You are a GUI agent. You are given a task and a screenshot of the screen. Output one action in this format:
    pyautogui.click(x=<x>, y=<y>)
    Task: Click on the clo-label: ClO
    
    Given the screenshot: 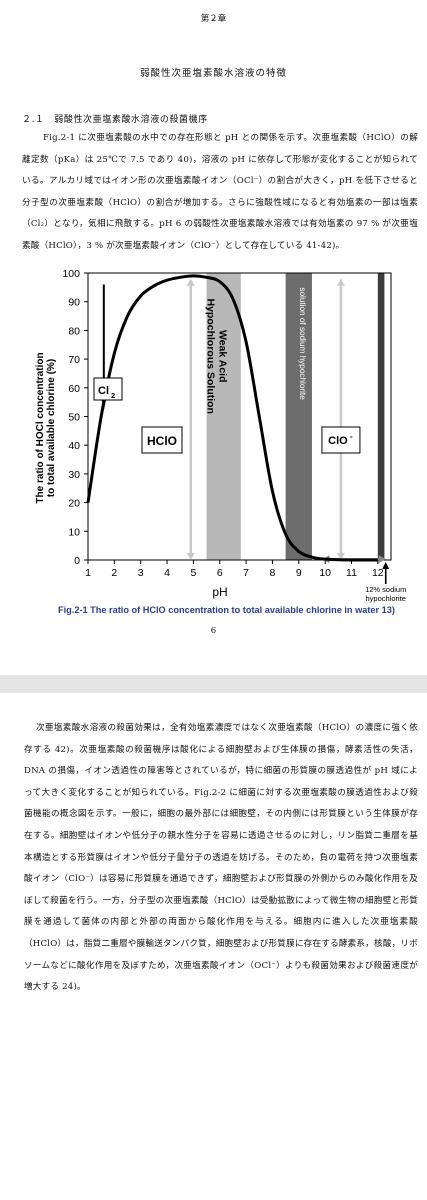 What is the action you would take?
    pyautogui.click(x=338, y=441)
    